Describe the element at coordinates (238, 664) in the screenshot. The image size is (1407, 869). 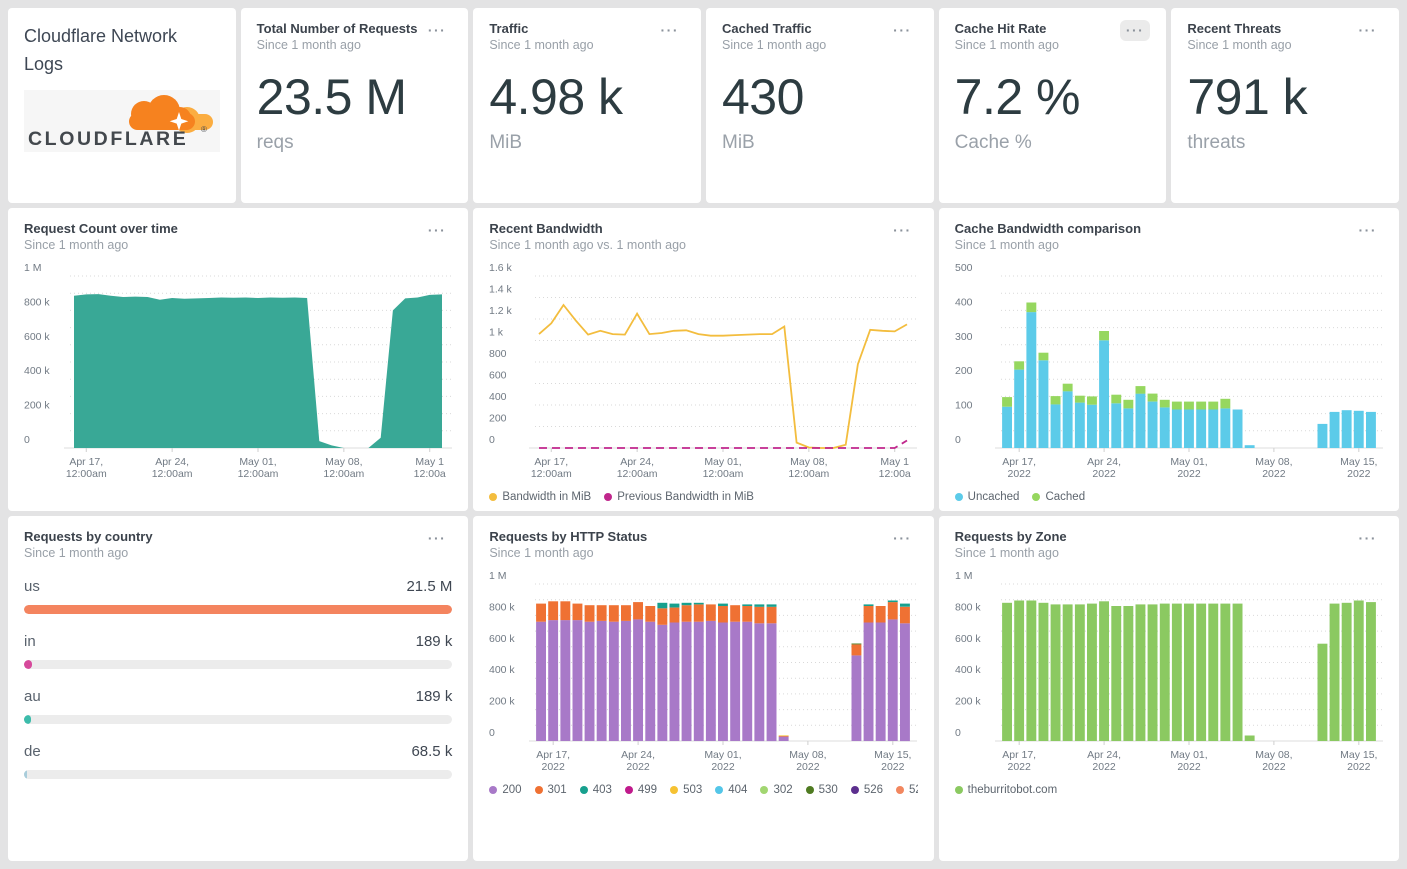
I see `country-bar-track` at that location.